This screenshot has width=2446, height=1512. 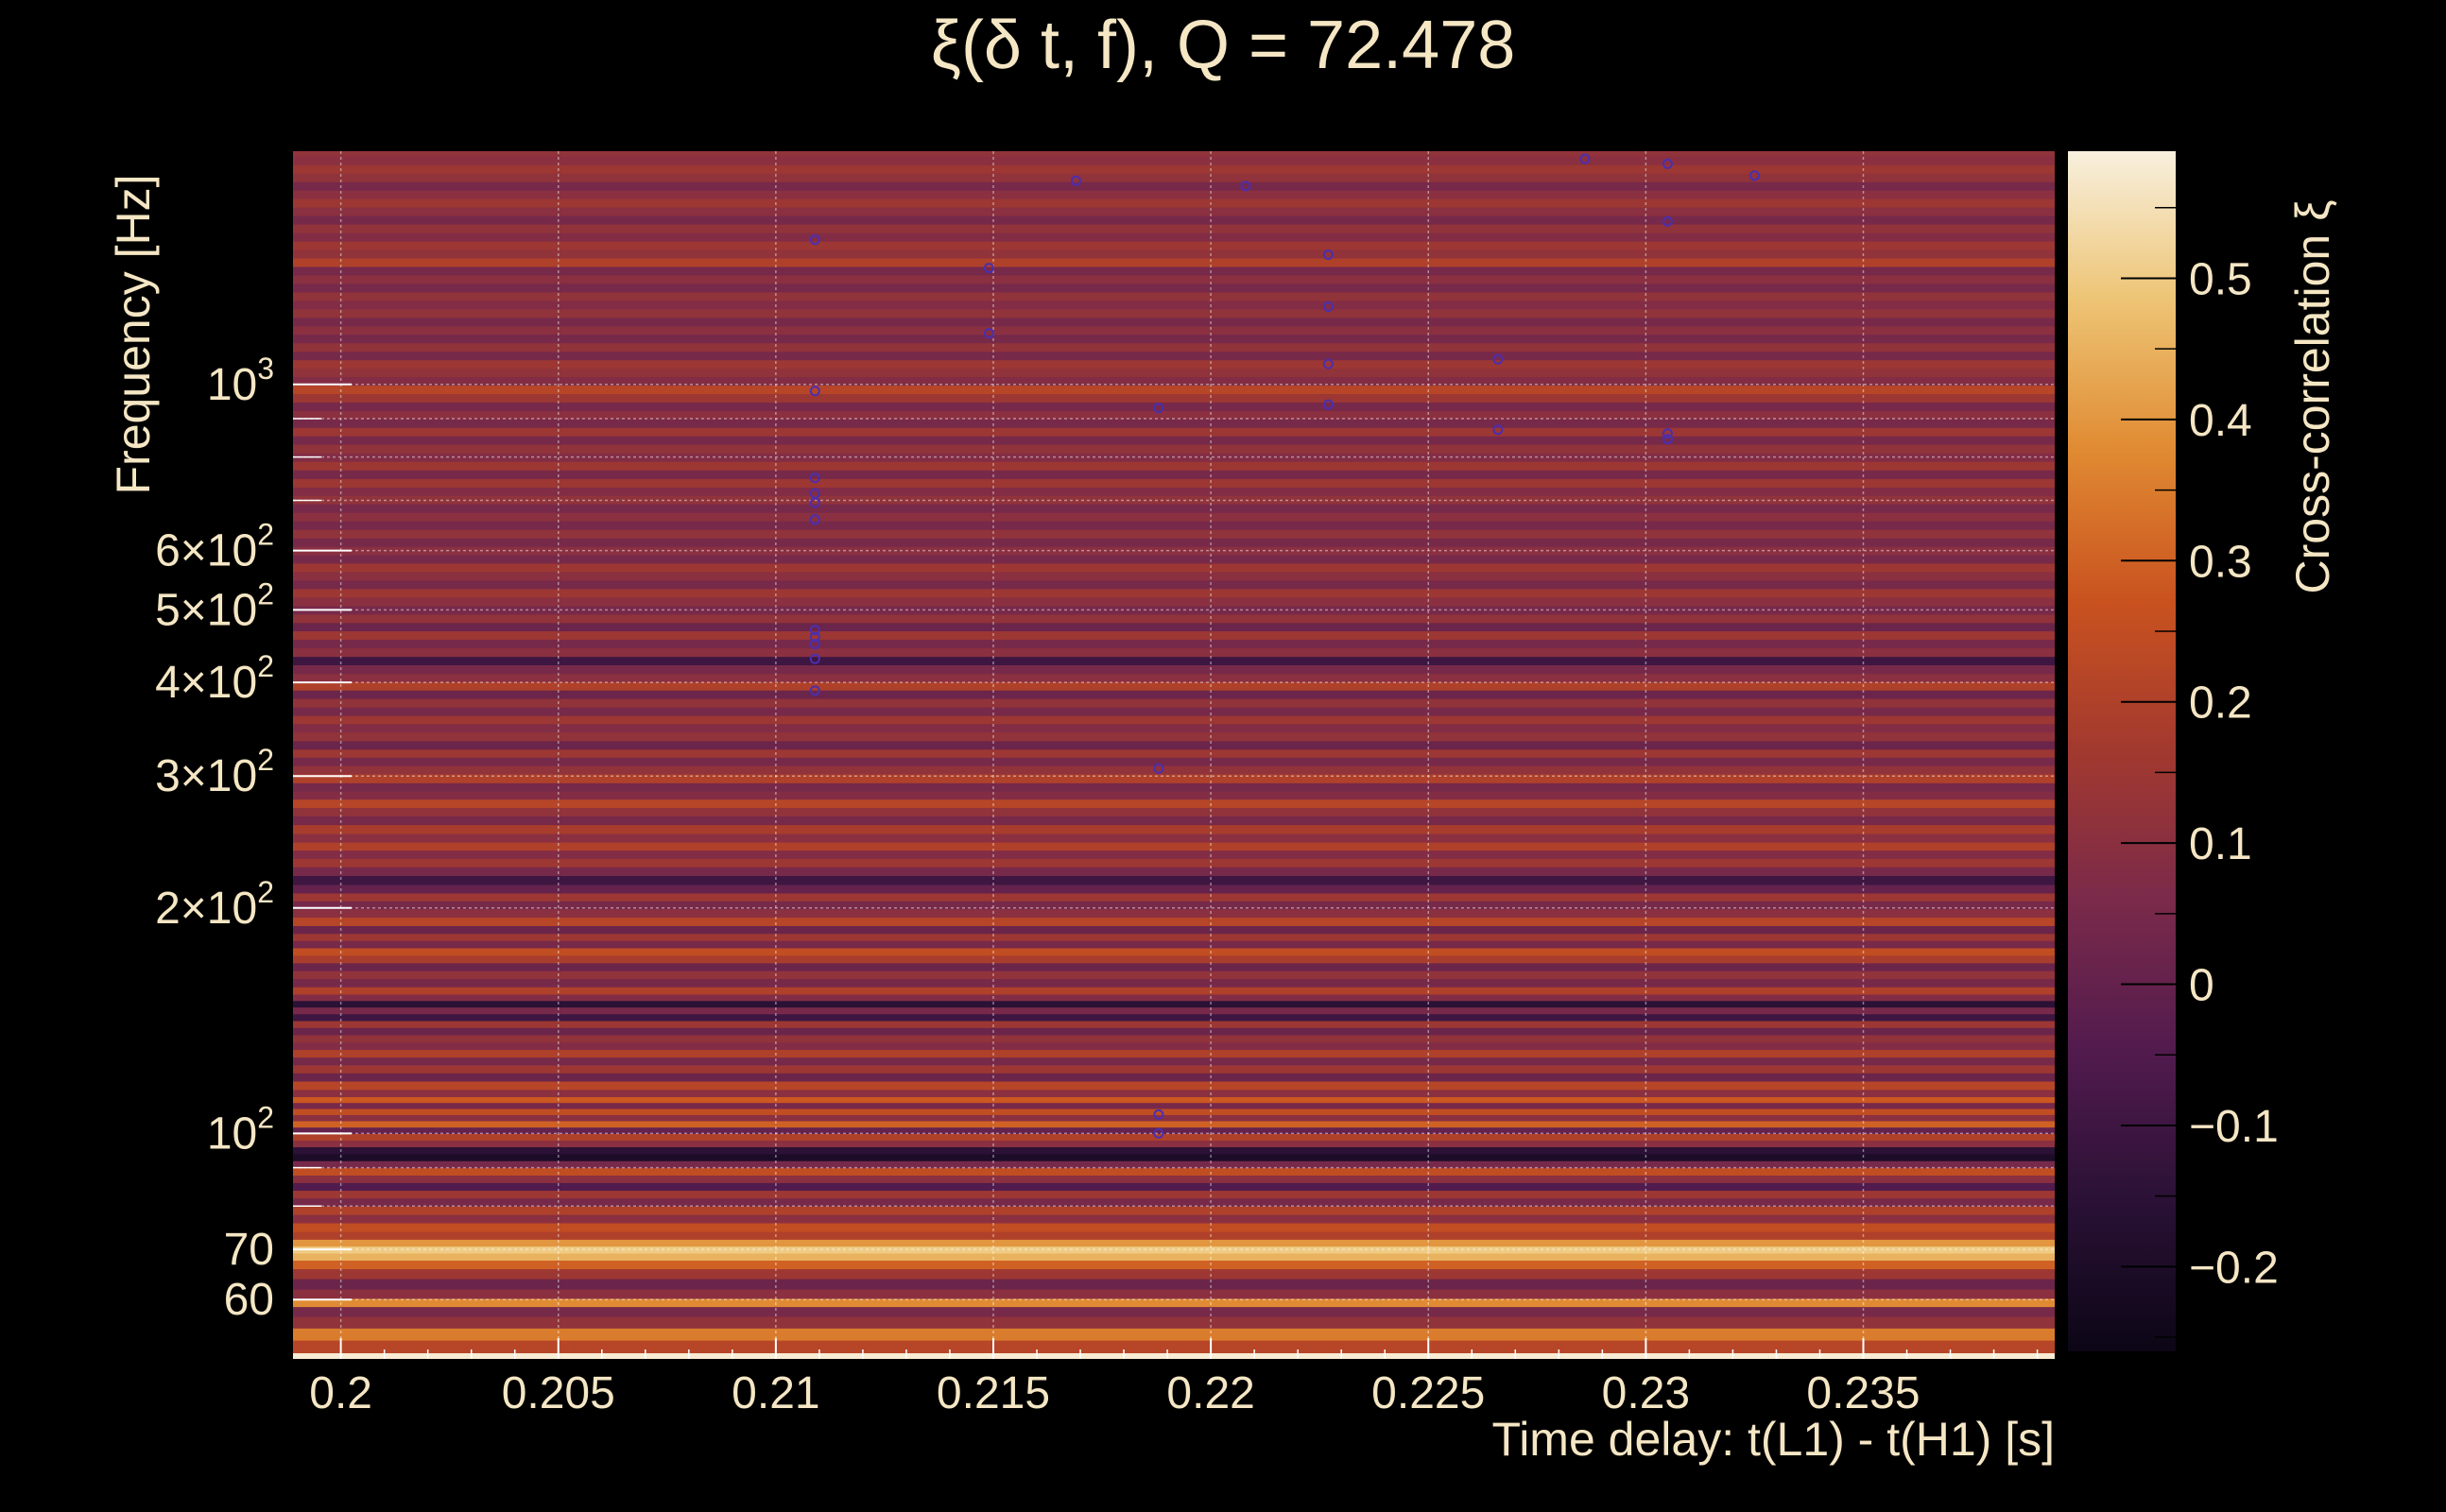 I want to click on y-tick-label: 60, so click(x=249, y=1300).